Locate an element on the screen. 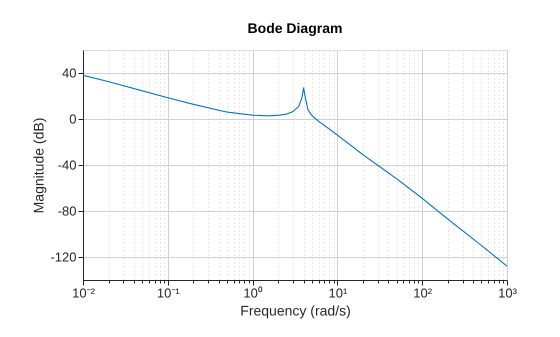 This screenshot has width=560, height=337. x-tick-label: 10⁻¹ is located at coordinates (168, 293).